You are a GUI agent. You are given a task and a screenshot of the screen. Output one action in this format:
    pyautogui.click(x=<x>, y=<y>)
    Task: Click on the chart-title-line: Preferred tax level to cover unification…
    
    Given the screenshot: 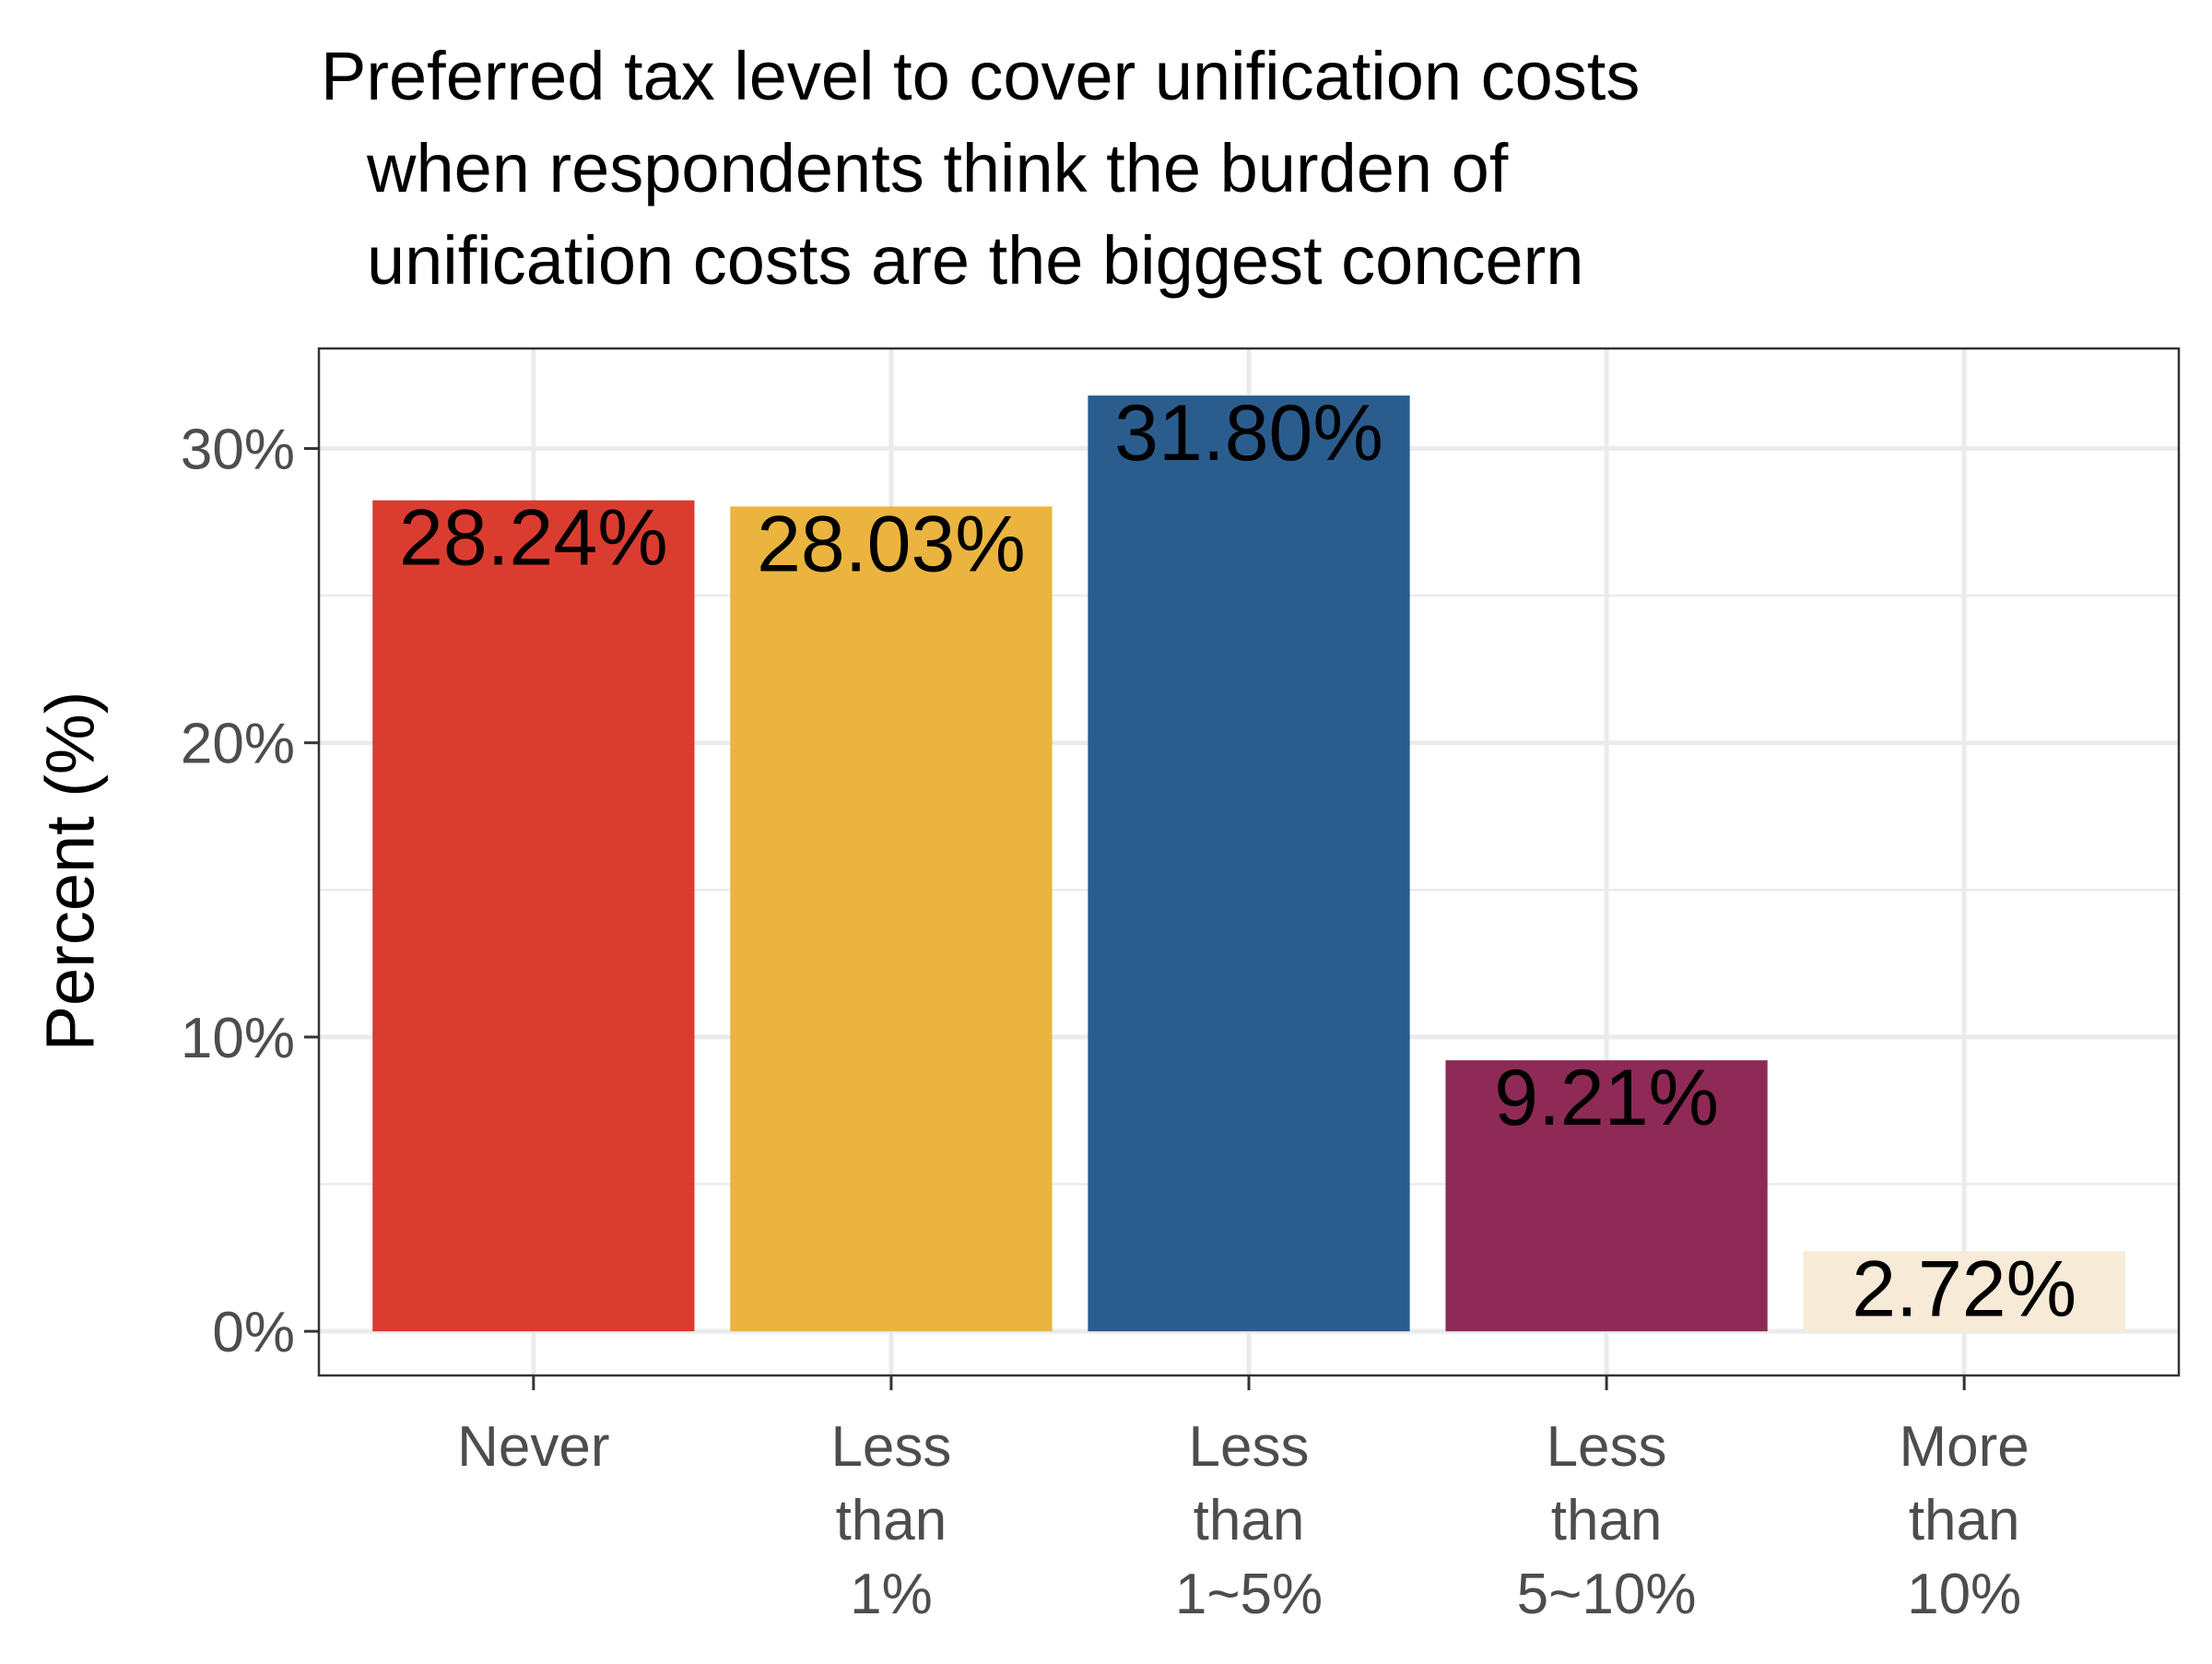 What is the action you would take?
    pyautogui.click(x=980, y=76)
    